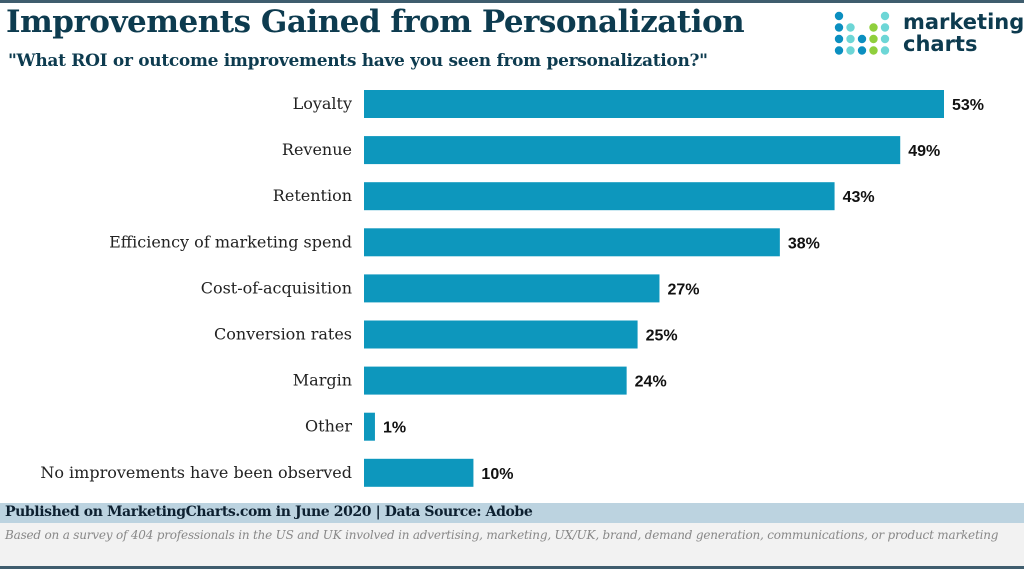  I want to click on value-label: 43%, so click(859, 197).